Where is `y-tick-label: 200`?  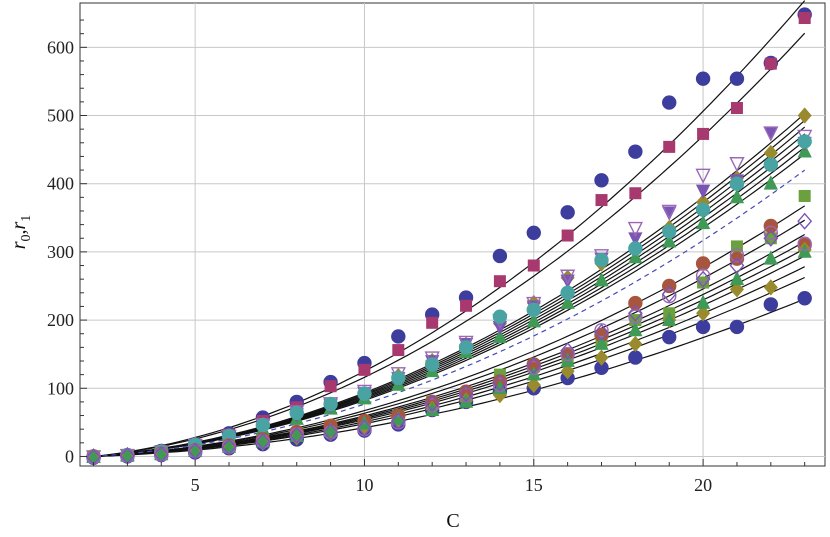
y-tick-label: 200 is located at coordinates (60, 320).